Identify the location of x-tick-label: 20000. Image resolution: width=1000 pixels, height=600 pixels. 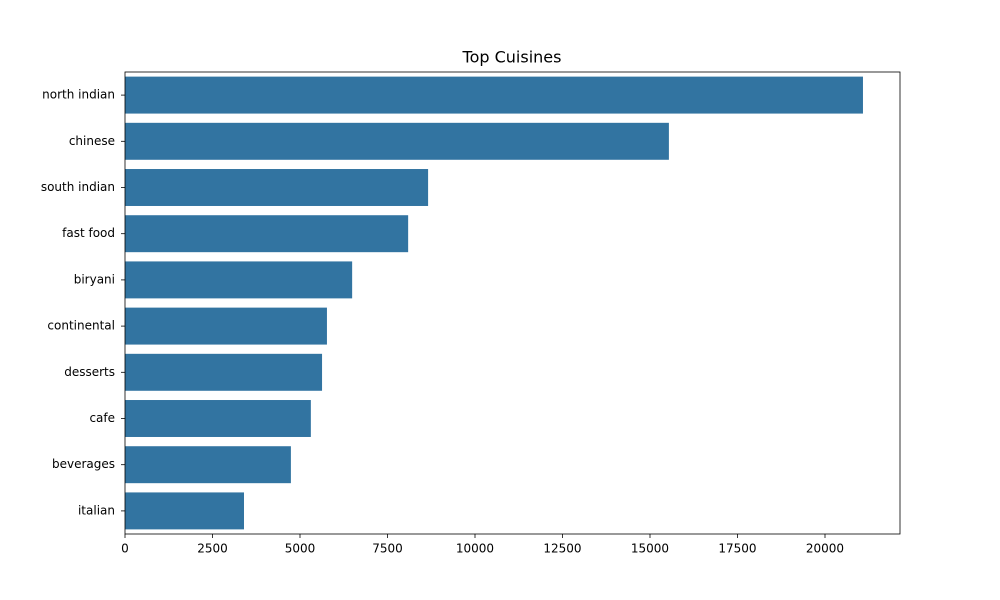
(825, 549).